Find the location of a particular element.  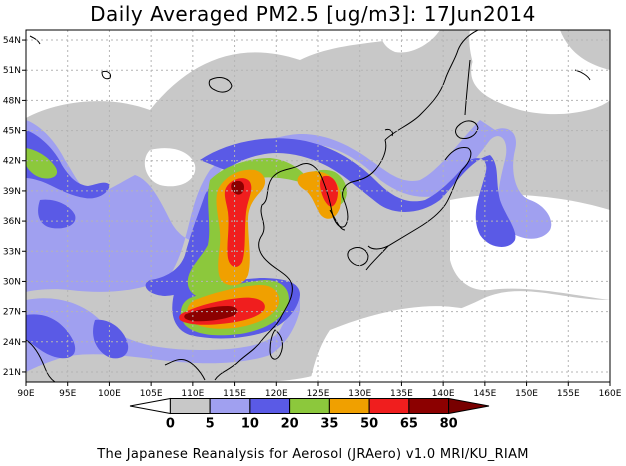

lat-tick-label: 48N is located at coordinates (12, 101).